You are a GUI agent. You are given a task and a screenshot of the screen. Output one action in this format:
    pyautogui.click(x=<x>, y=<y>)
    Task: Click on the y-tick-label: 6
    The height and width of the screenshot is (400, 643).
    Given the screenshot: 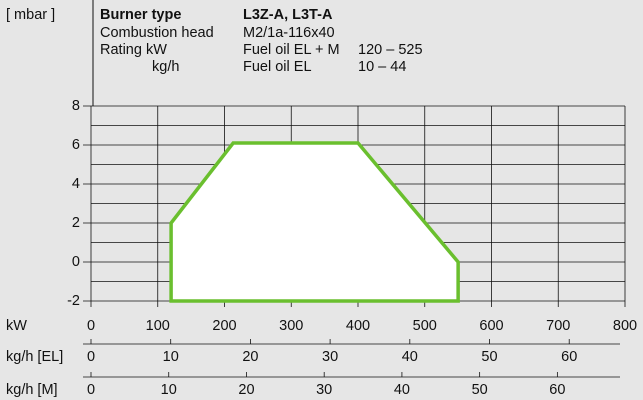 What is the action you would take?
    pyautogui.click(x=76, y=145)
    